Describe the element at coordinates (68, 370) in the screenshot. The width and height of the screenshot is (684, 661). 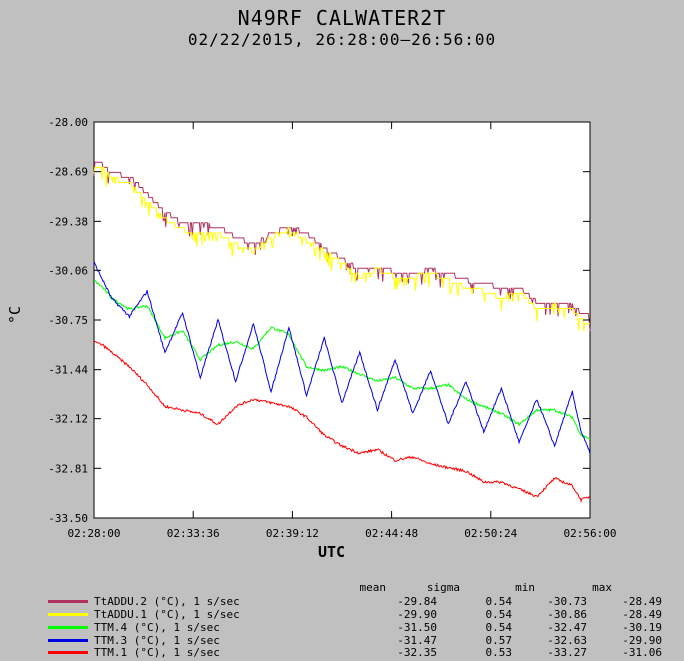
I see `y-tick-label: -31.44` at that location.